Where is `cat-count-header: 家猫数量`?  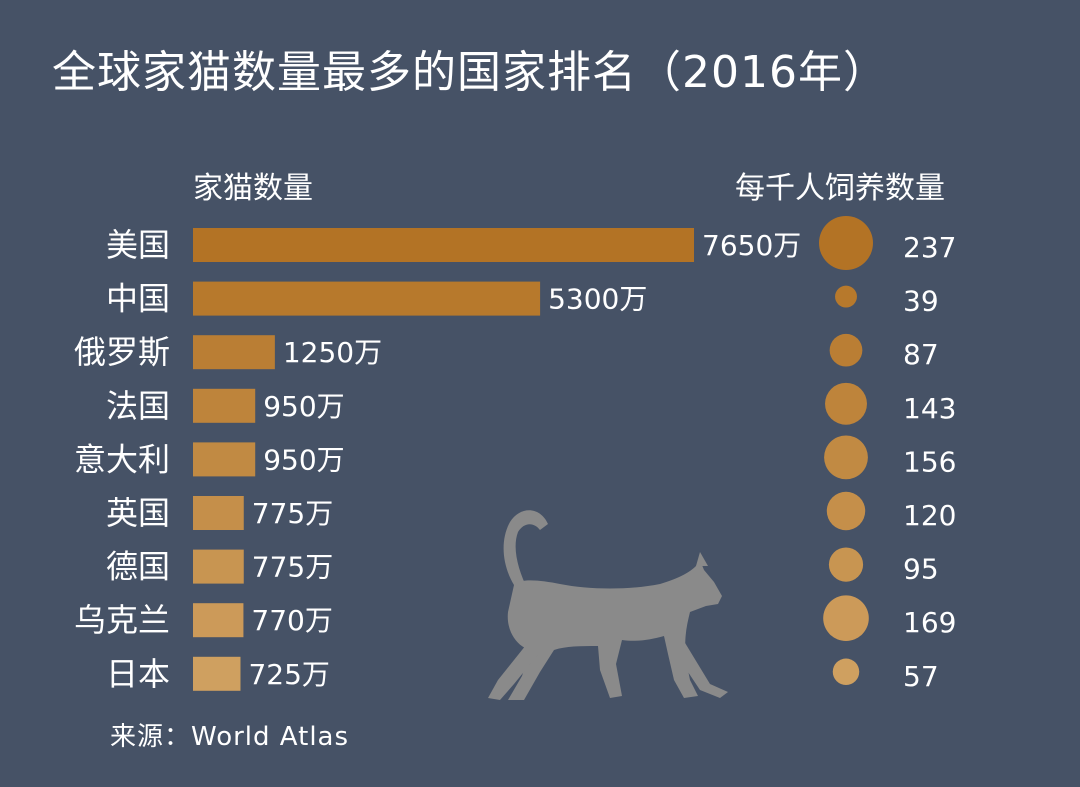 cat-count-header: 家猫数量 is located at coordinates (253, 188).